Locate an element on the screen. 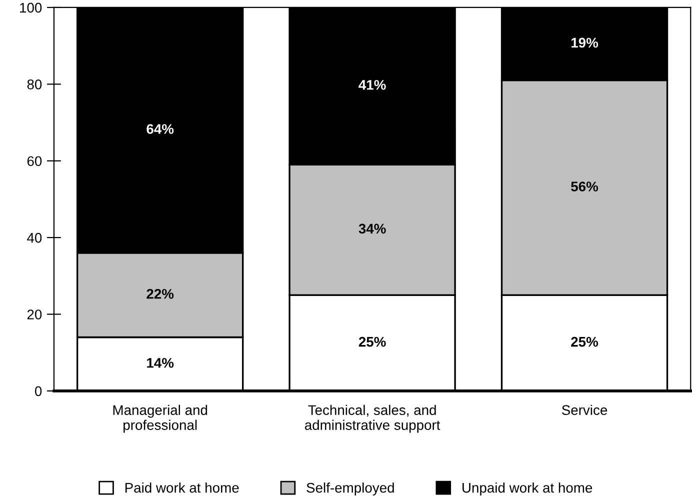  data-label: 64% is located at coordinates (160, 129).